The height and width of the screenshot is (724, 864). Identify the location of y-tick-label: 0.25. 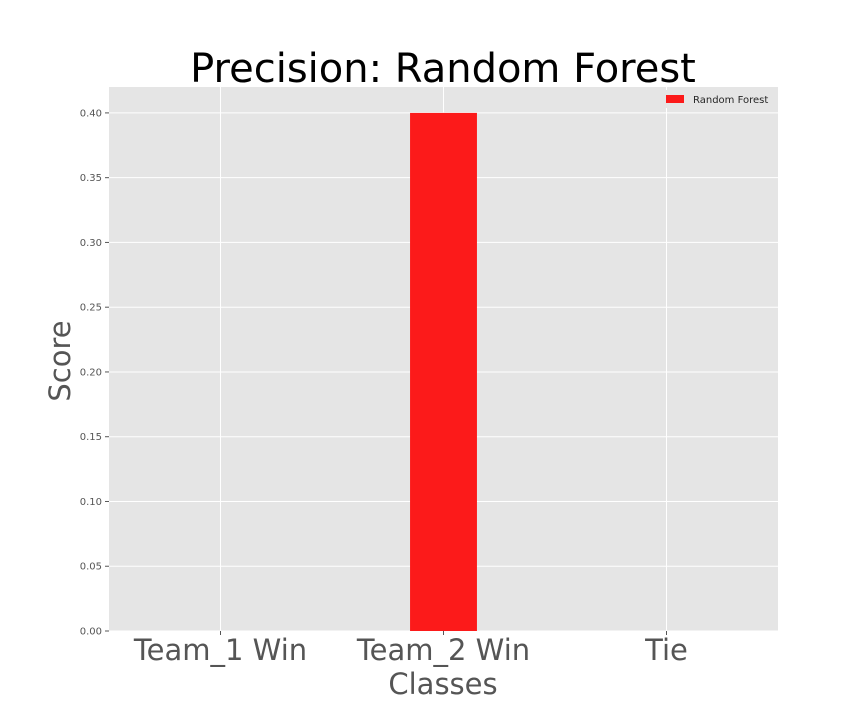
(91, 308).